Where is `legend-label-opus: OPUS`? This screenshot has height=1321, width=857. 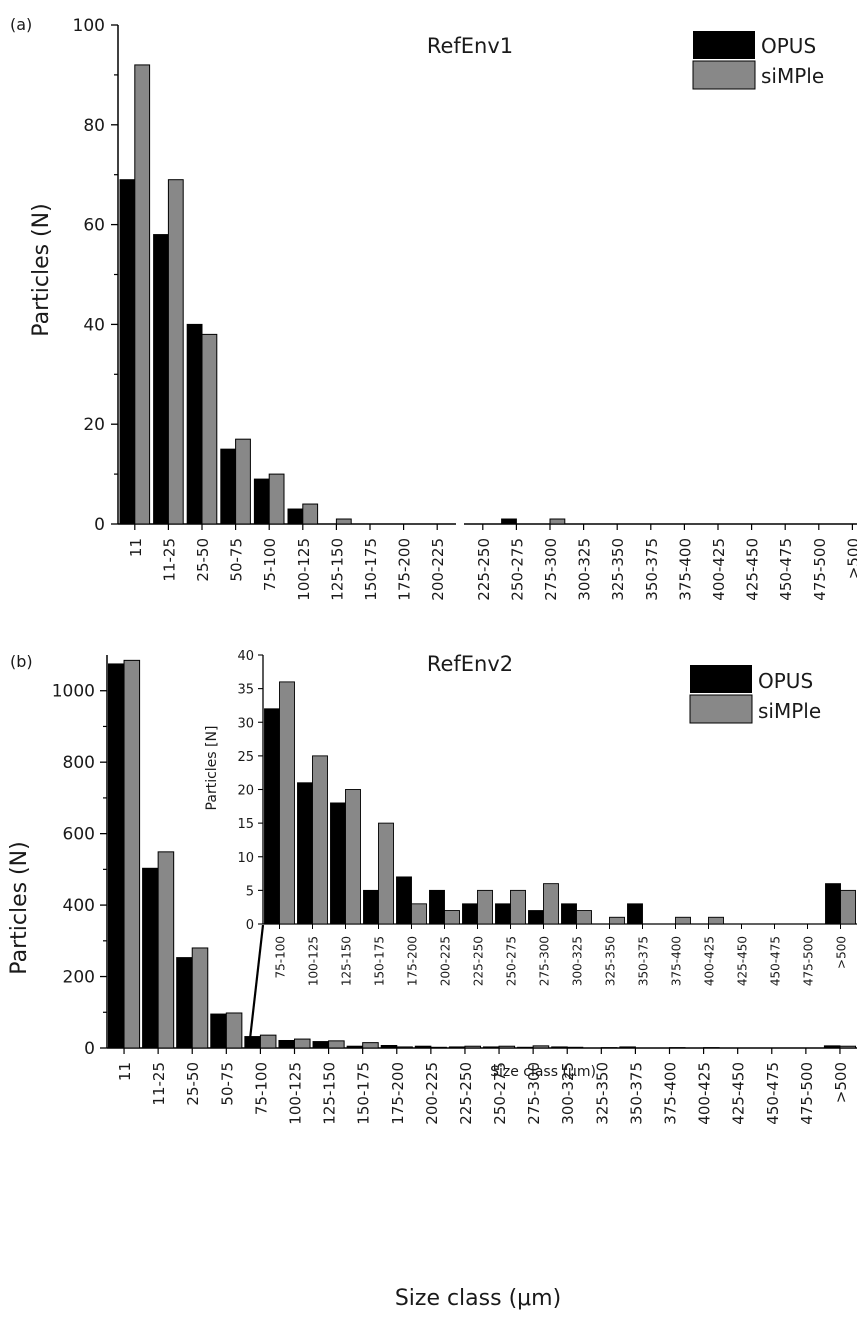
legend-label-opus: OPUS is located at coordinates (788, 46).